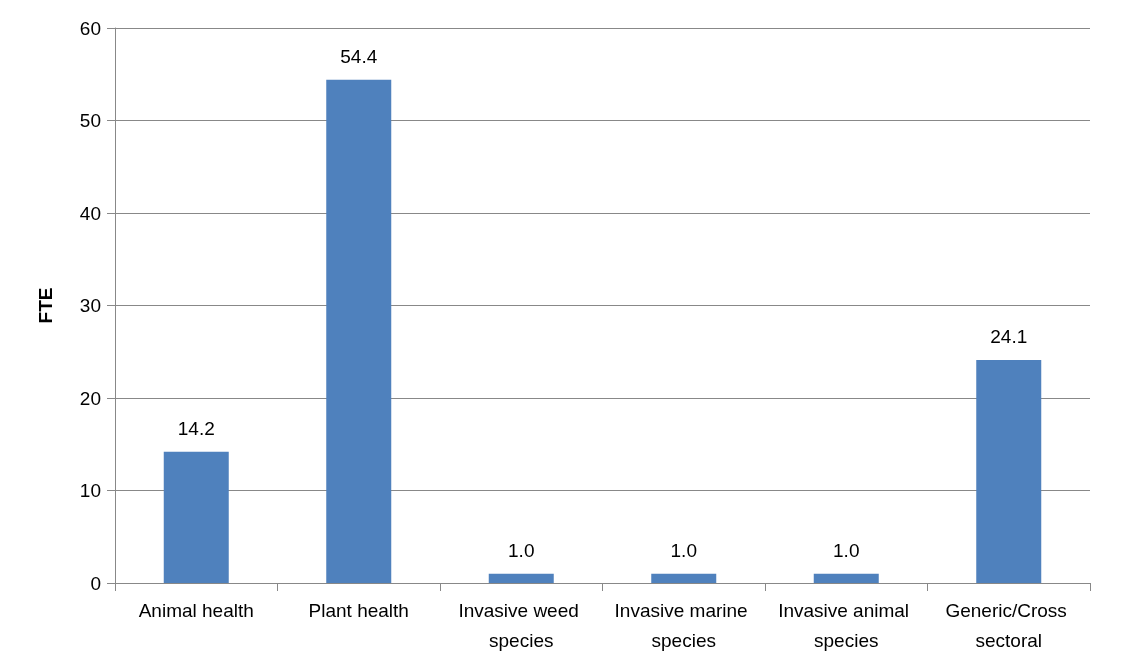 The height and width of the screenshot is (661, 1130). I want to click on y-tick-label: 50, so click(90, 120).